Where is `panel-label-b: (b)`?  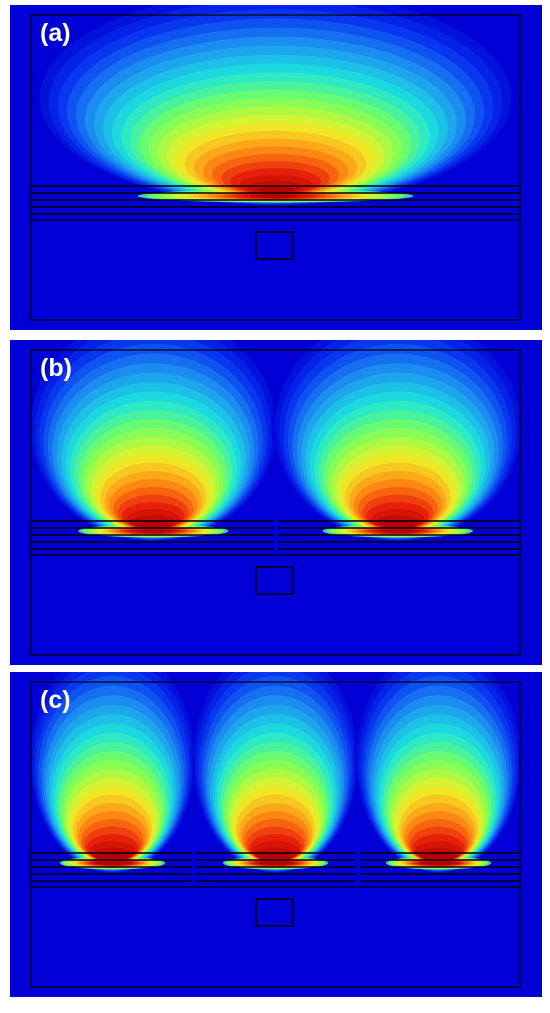
panel-label-b: (b) is located at coordinates (56, 368).